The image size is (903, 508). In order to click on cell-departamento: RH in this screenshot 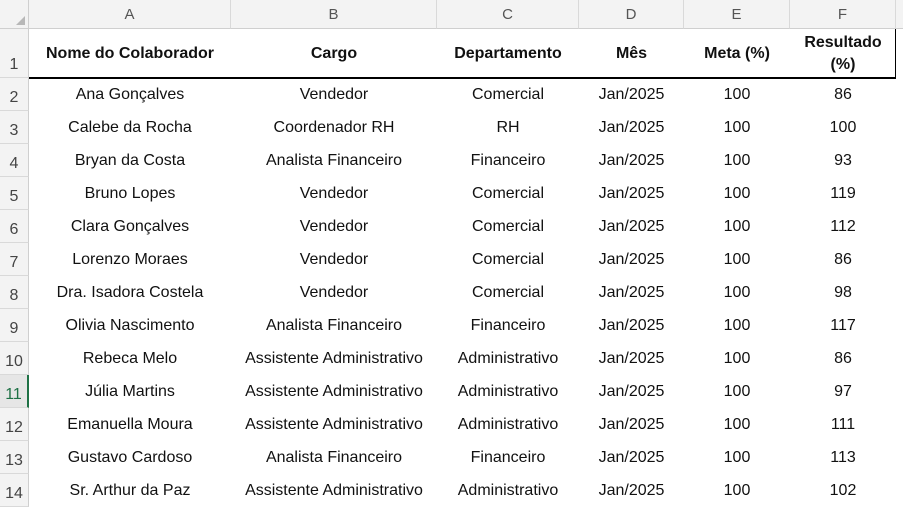, I will do `click(508, 127)`.